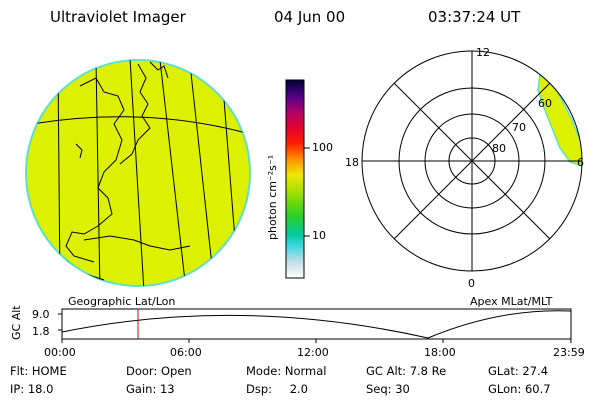 This screenshot has width=600, height=400. I want to click on time-tick-0600: 06:00, so click(186, 352).